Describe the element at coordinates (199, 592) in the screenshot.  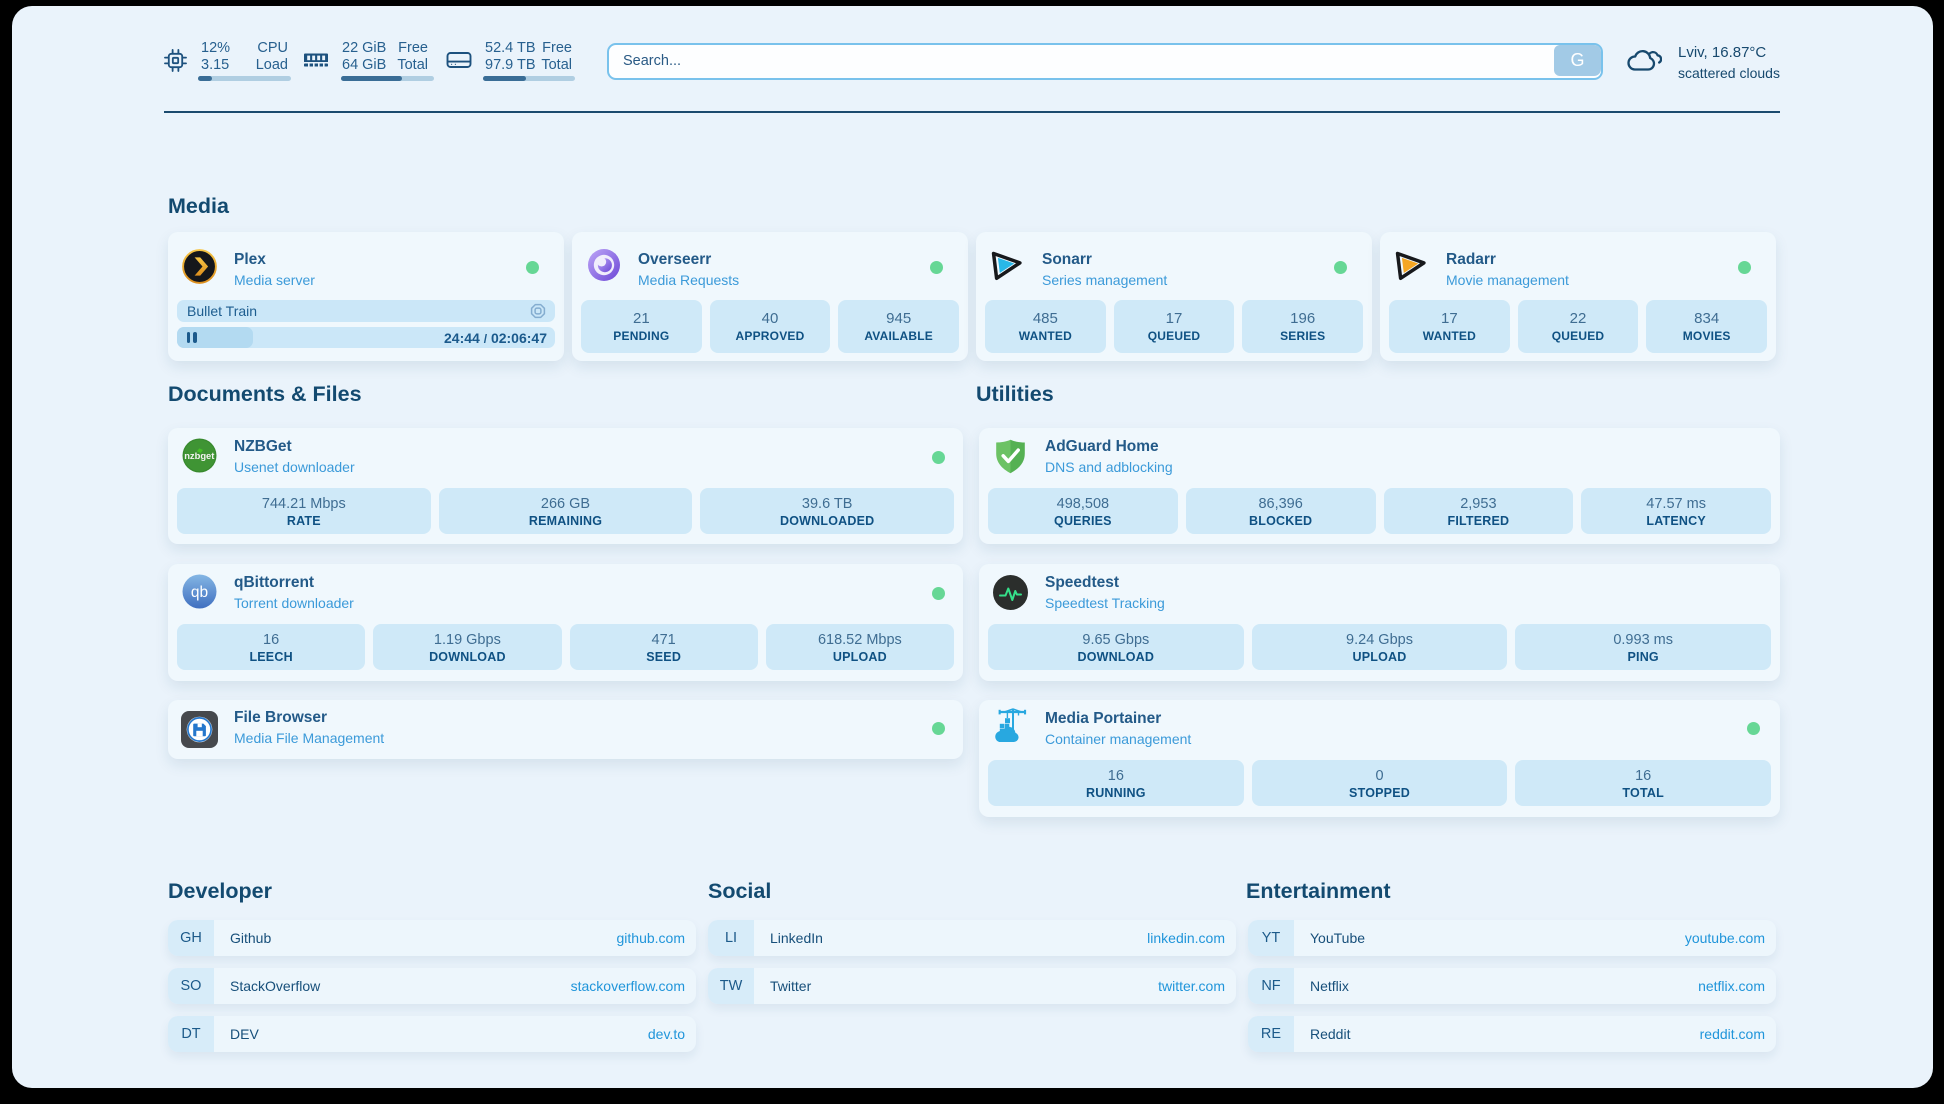
I see `svg-text: qb` at that location.